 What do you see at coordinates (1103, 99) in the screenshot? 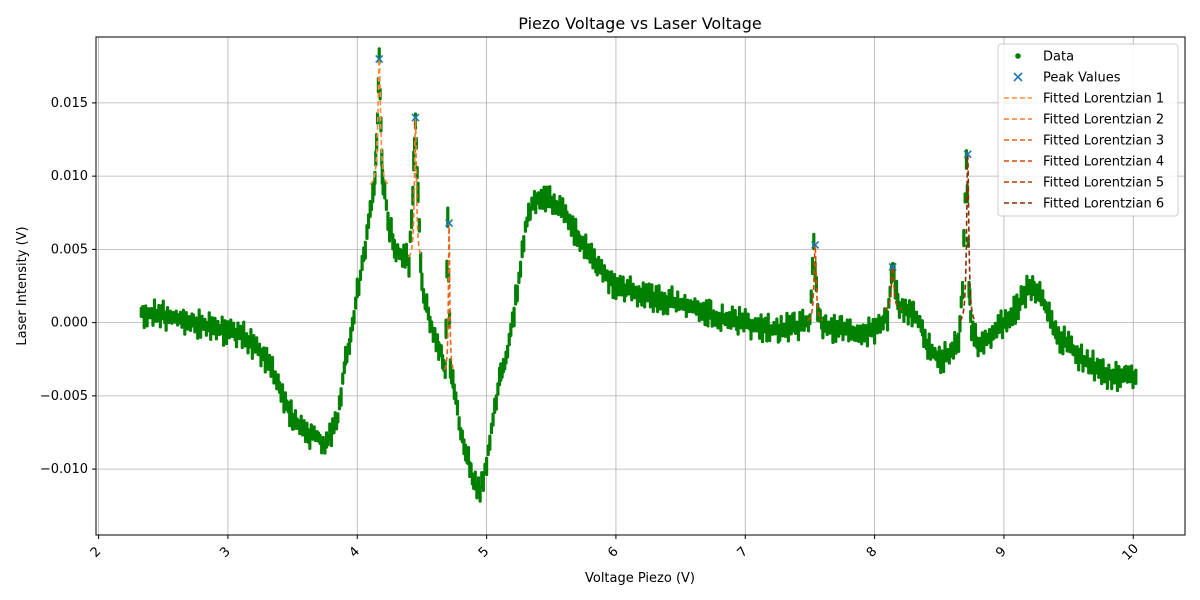
I see `legend-label: Fitted Lorentzian 1` at bounding box center [1103, 99].